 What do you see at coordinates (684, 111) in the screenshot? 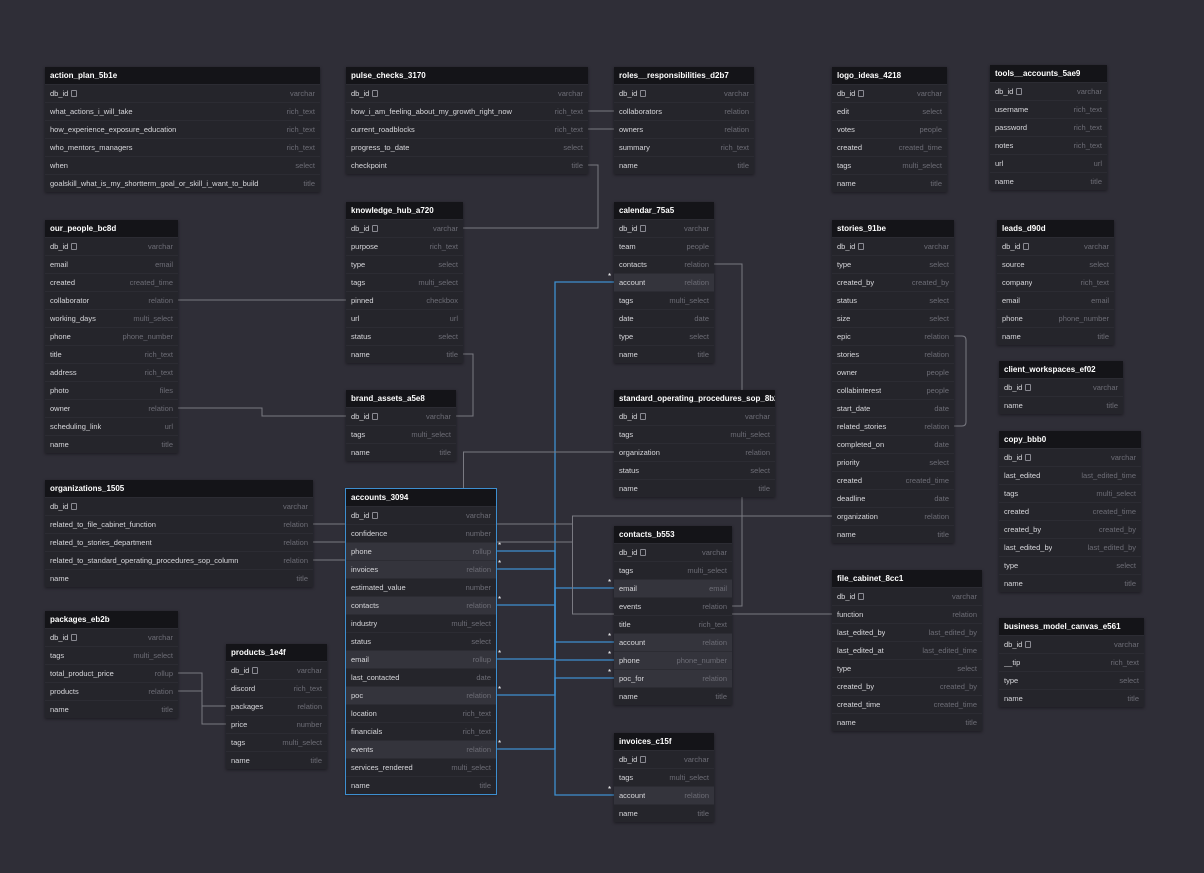
I see `field-row: collaborators relation` at bounding box center [684, 111].